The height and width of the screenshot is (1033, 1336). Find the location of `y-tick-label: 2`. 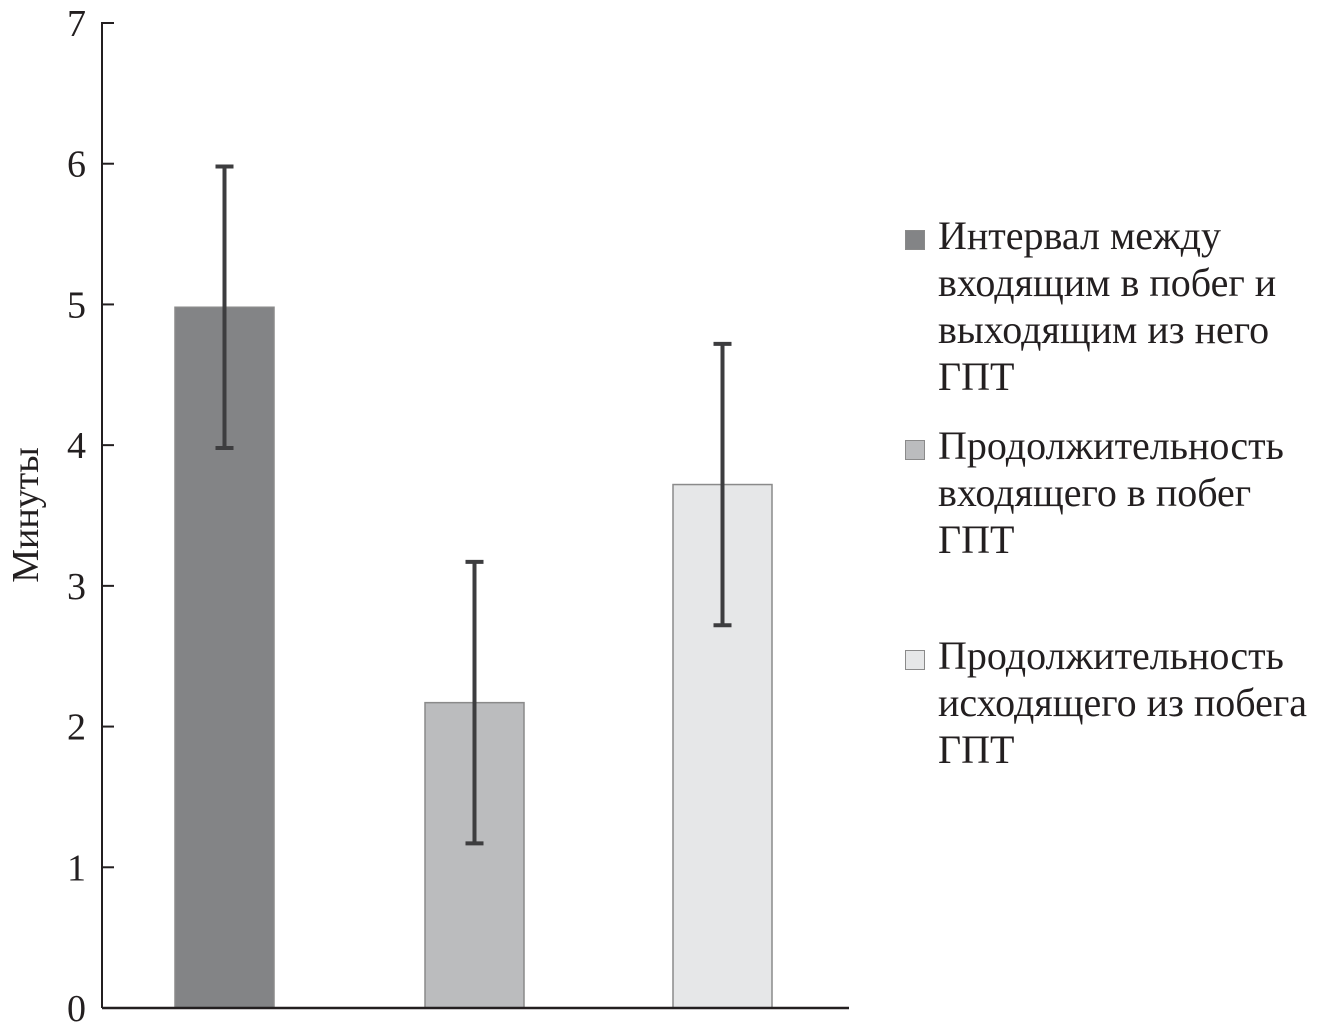

y-tick-label: 2 is located at coordinates (76, 728).